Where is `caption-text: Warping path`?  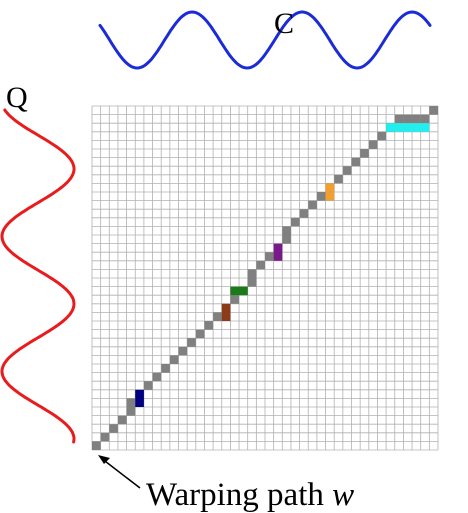
caption-text: Warping path is located at coordinates (239, 495).